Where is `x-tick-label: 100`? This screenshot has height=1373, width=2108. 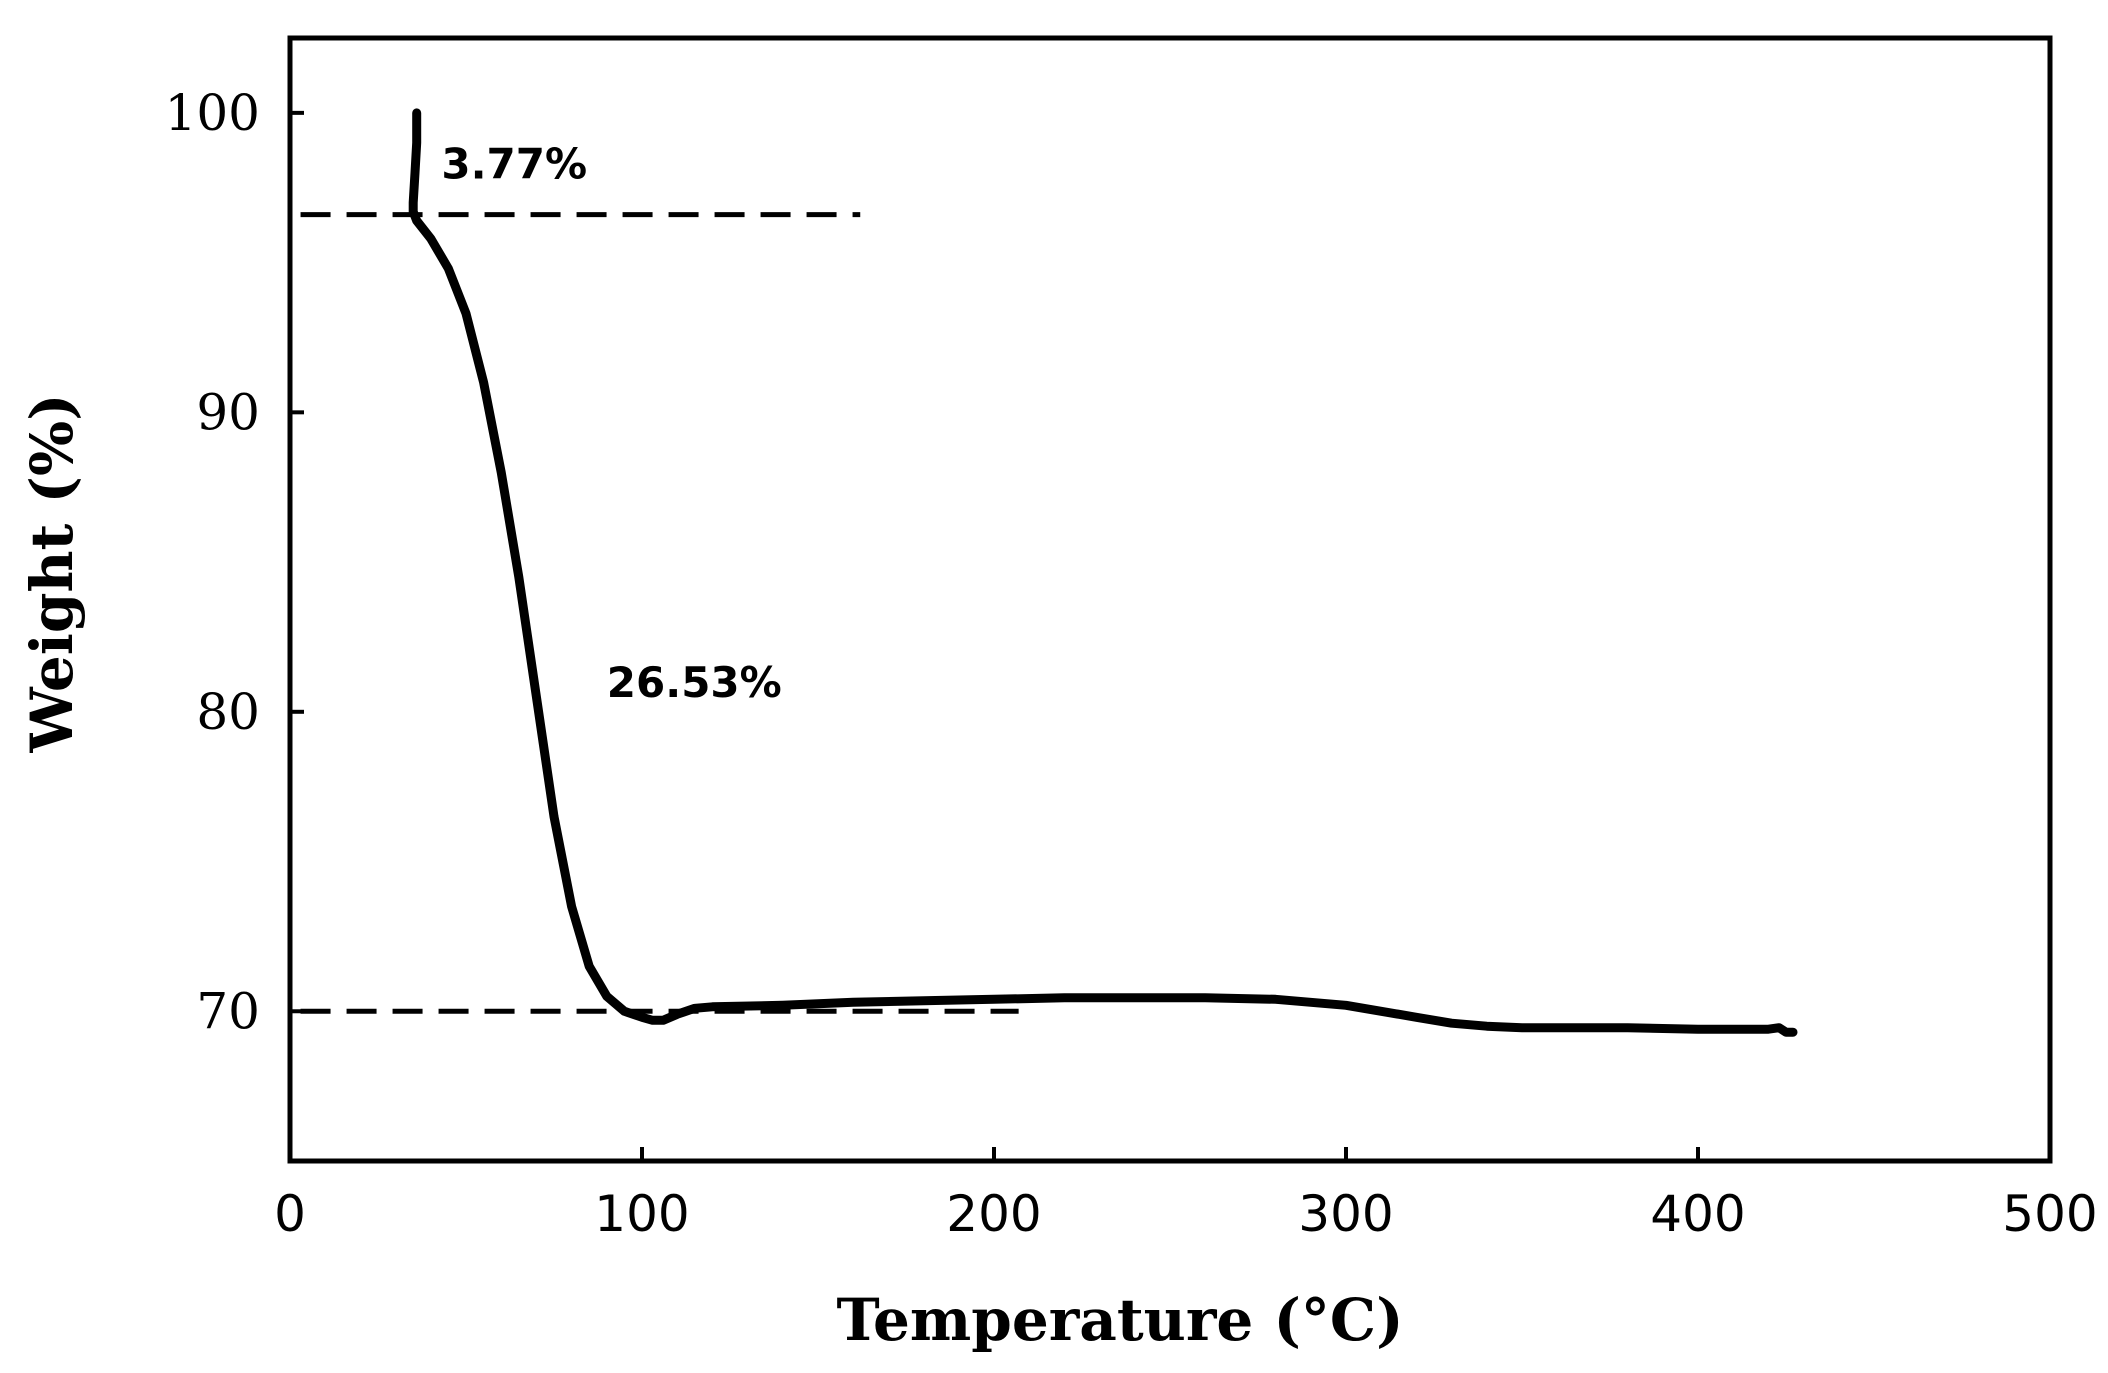
x-tick-label: 100 is located at coordinates (641, 1214).